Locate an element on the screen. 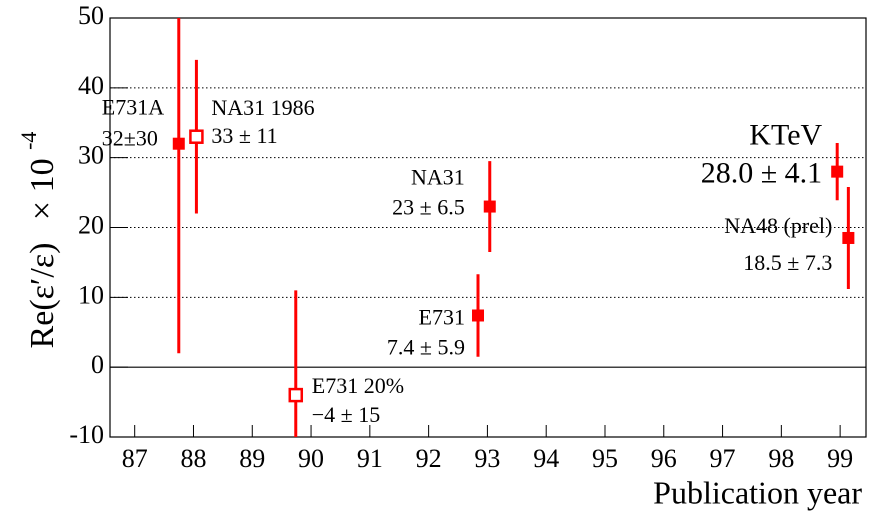 The width and height of the screenshot is (876, 514). point-label: −4 ± 15 is located at coordinates (346, 414).